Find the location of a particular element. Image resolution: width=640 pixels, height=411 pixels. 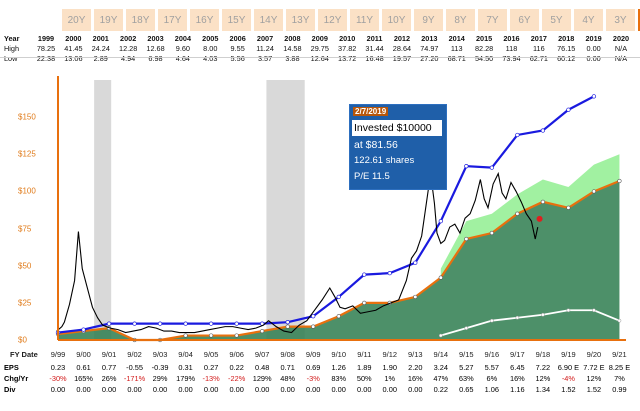

range-button-12y: 12Y is located at coordinates (332, 20).